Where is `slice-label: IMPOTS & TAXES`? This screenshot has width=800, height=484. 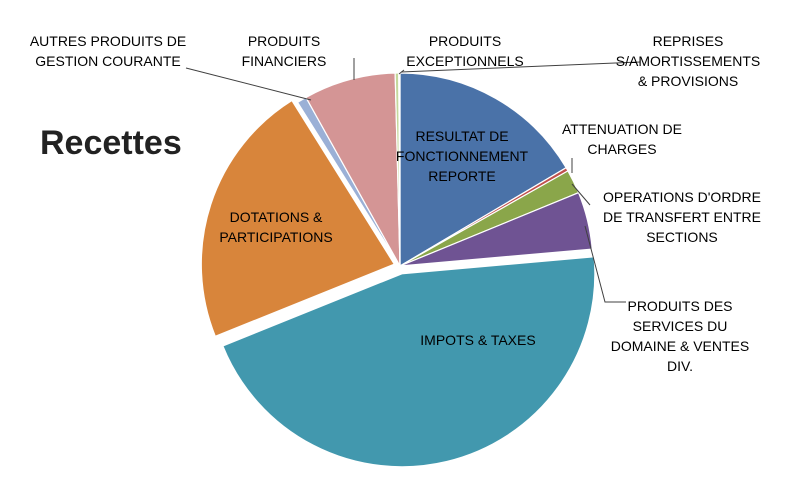
slice-label: IMPOTS & TAXES is located at coordinates (477, 340).